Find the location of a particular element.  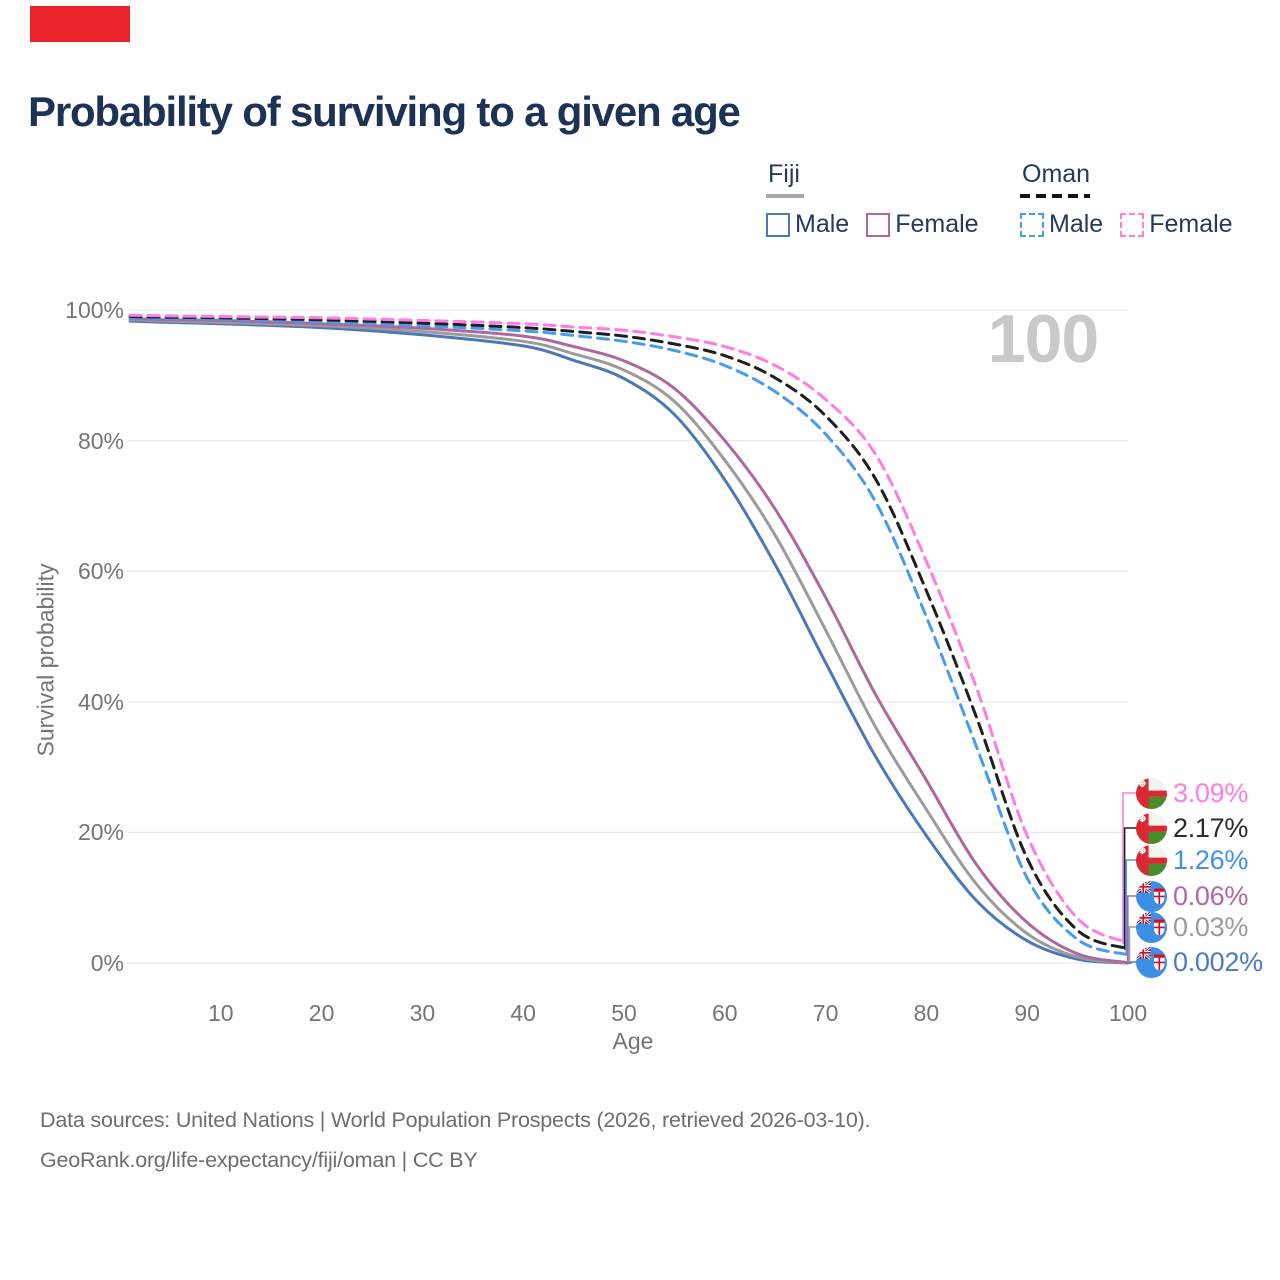

end-label-value: 1.26% is located at coordinates (1211, 859).